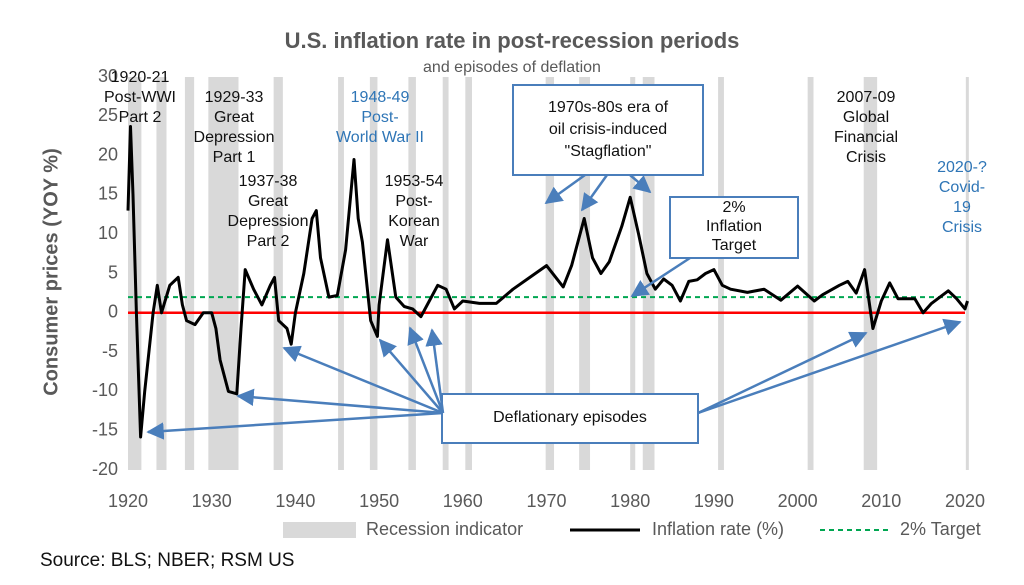 Image resolution: width=1024 pixels, height=585 pixels. What do you see at coordinates (379, 501) in the screenshot?
I see `x-tick-label: 1950` at bounding box center [379, 501].